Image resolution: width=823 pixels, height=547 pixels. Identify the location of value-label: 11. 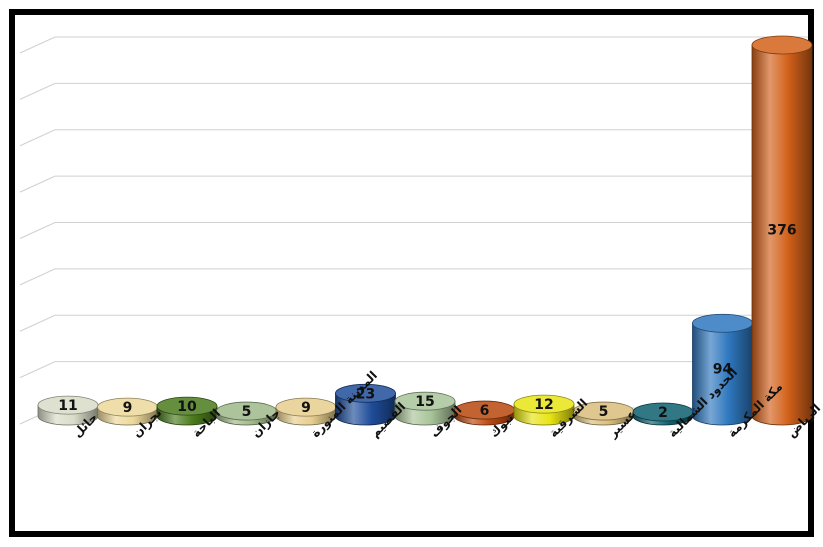
(67, 406).